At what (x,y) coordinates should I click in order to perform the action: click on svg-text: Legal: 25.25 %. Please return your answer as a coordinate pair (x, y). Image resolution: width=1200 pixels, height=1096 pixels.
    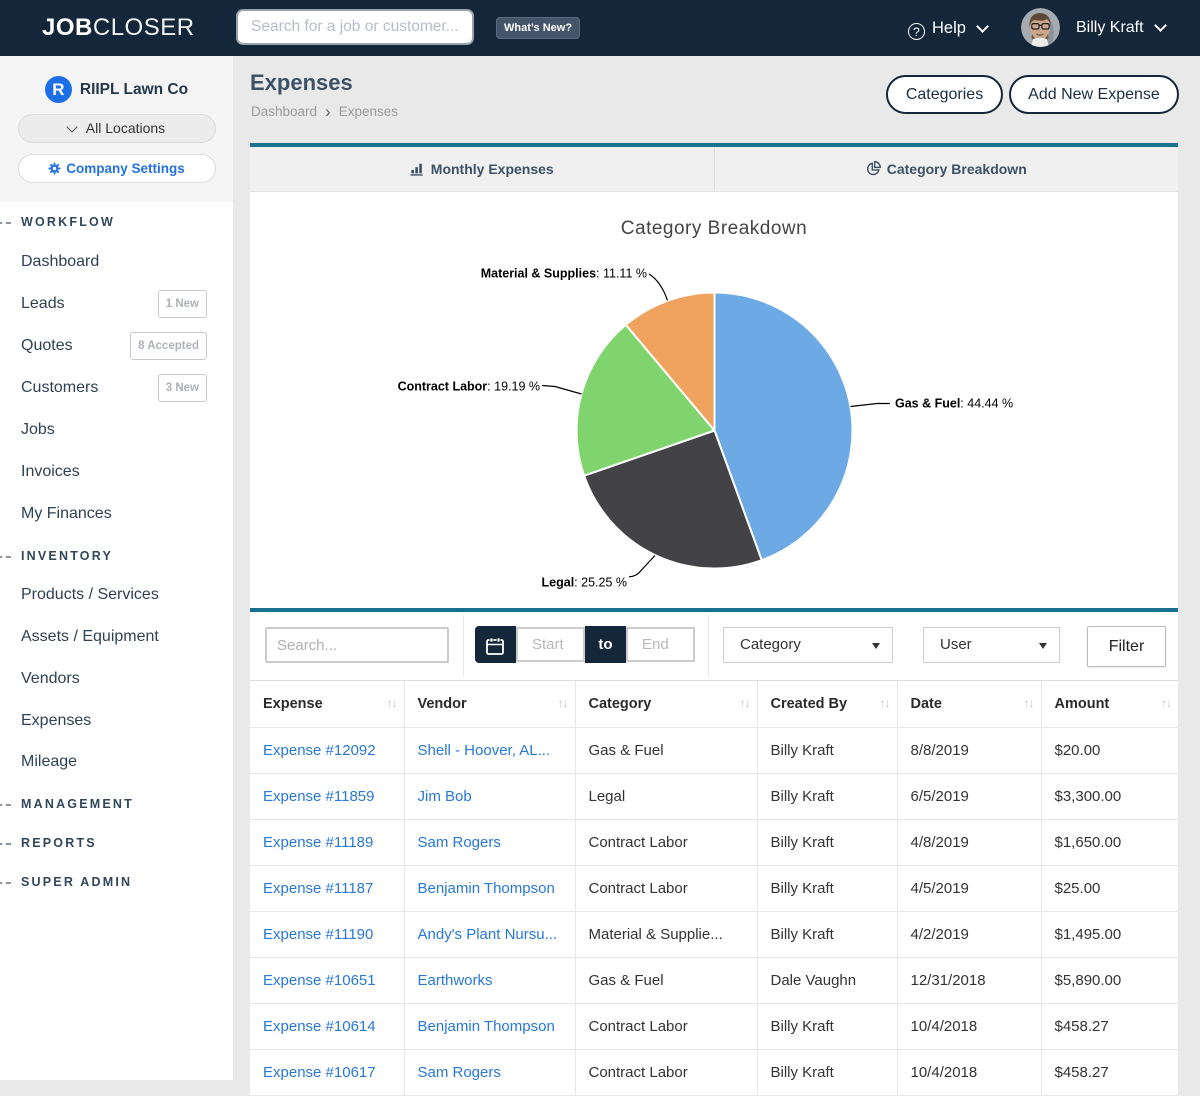
    Looking at the image, I should click on (584, 583).